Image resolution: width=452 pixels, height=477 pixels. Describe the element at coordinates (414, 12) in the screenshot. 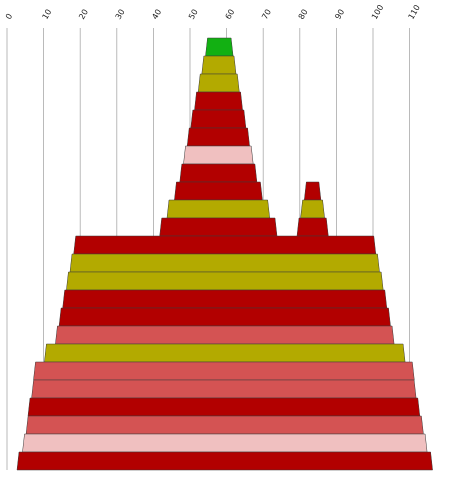

I see `x-tick-label-110: 110` at that location.